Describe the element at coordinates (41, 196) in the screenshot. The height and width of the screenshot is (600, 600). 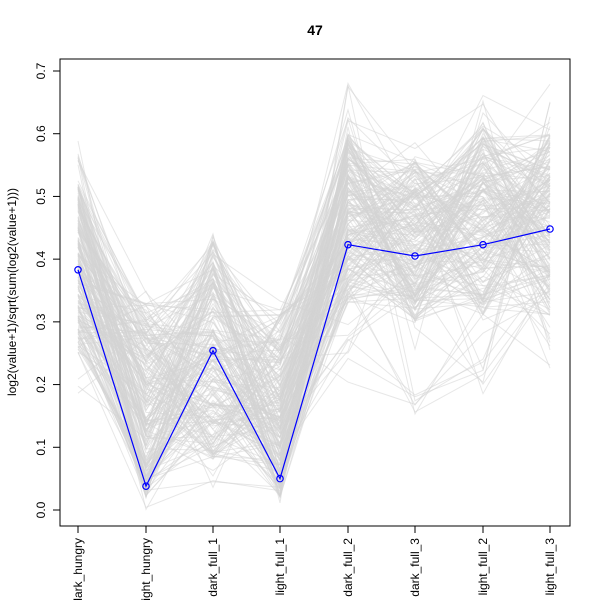
I see `y-tick-label: 0.5` at that location.